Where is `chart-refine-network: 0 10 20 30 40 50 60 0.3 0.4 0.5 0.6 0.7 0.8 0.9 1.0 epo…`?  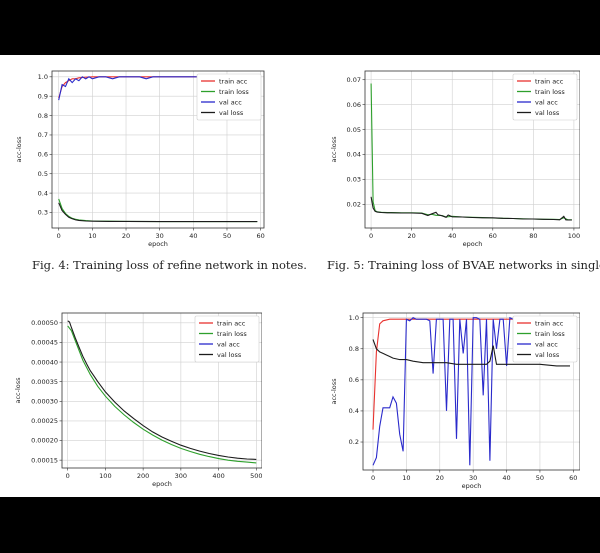 chart-refine-network: 0 10 20 30 40 50 60 0.3 0.4 0.5 0.6 0.7 0.8 0.9 1.0 epo… is located at coordinates (140, 159).